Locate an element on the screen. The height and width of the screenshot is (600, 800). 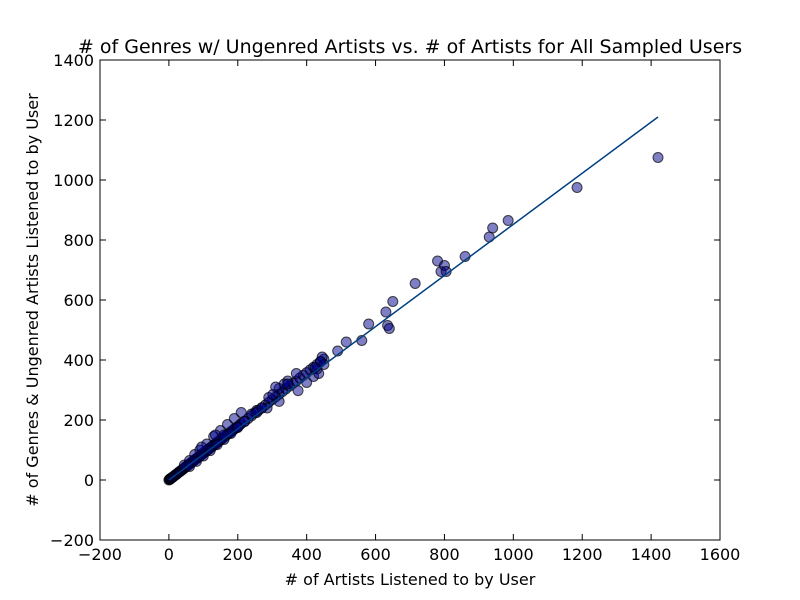
y-tick-label: 1400 is located at coordinates (73, 60).